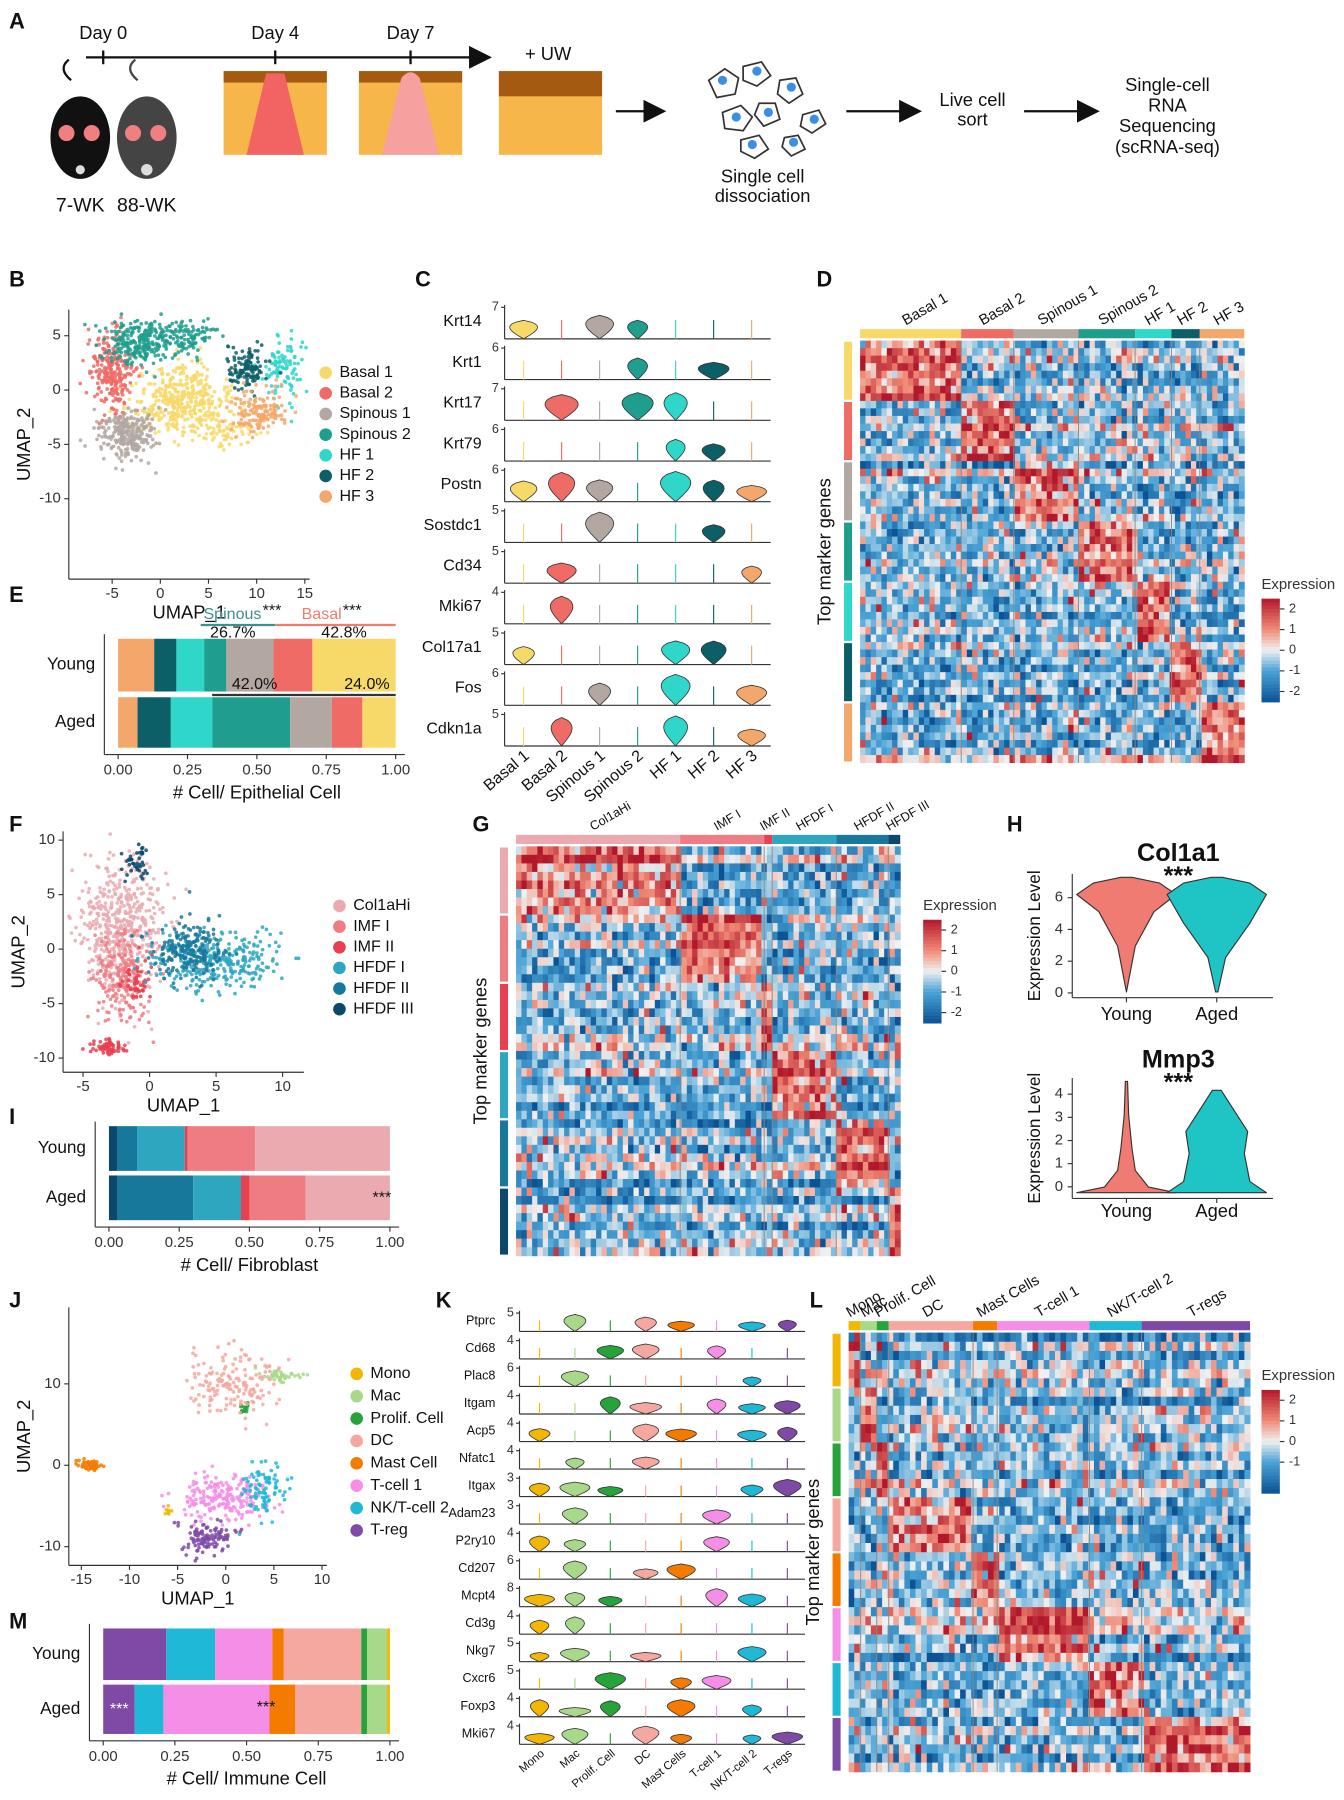 The height and width of the screenshot is (1800, 1344). What do you see at coordinates (523, 491) in the screenshot?
I see `violin` at bounding box center [523, 491].